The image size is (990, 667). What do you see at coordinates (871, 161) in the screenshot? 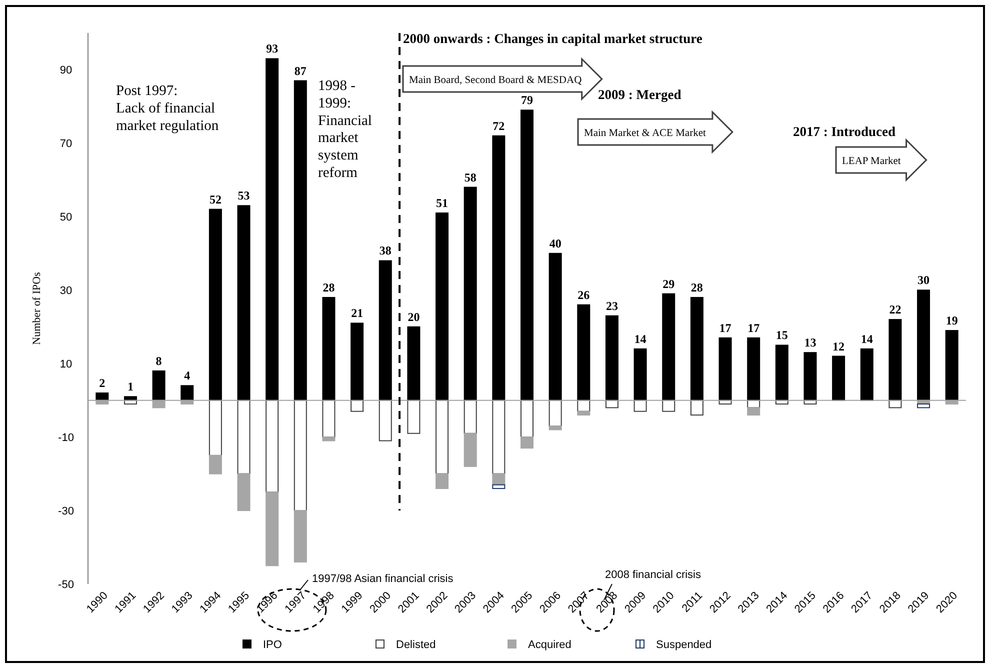
I see `annotation: LEAP Market` at bounding box center [871, 161].